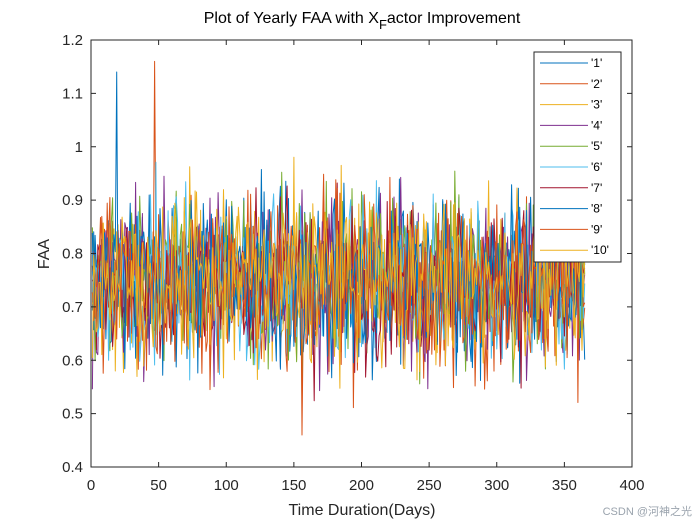 This screenshot has width=700, height=525. What do you see at coordinates (596, 84) in the screenshot?
I see `legend-label: '2'` at bounding box center [596, 84].